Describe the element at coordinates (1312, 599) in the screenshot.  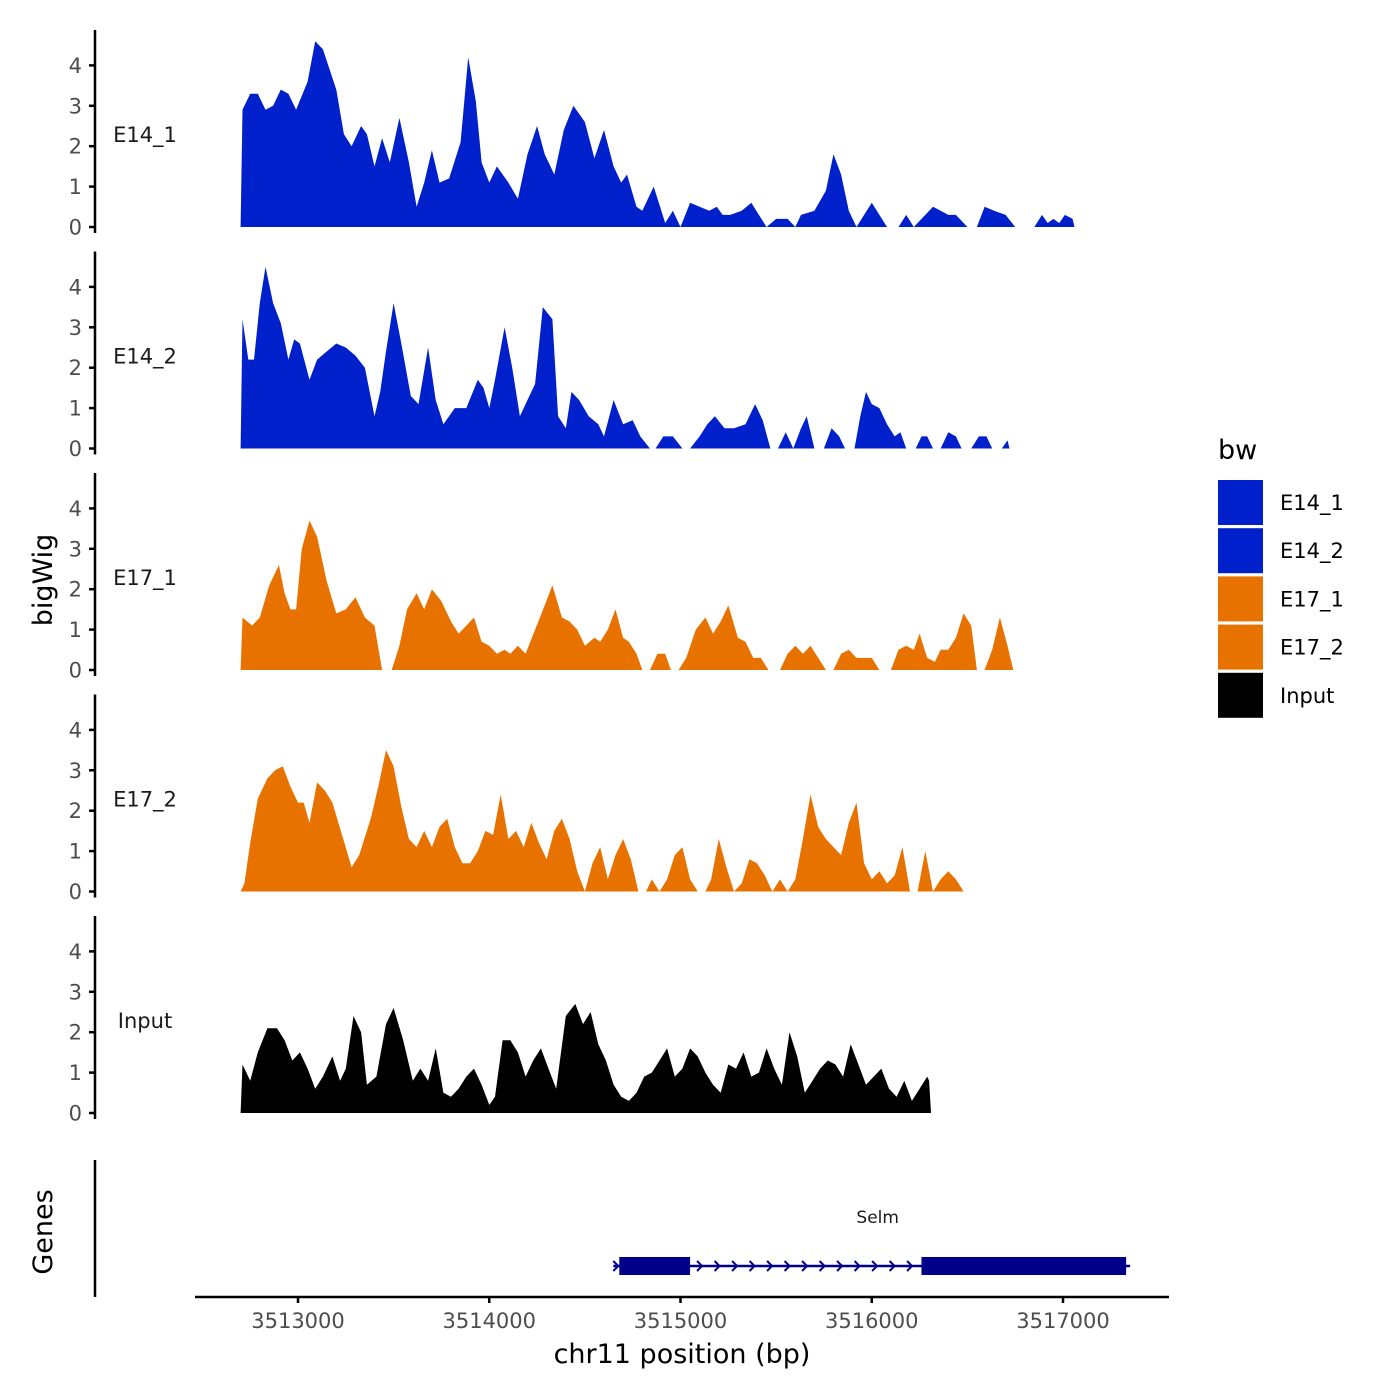
I see `legend-label: E17_1` at that location.